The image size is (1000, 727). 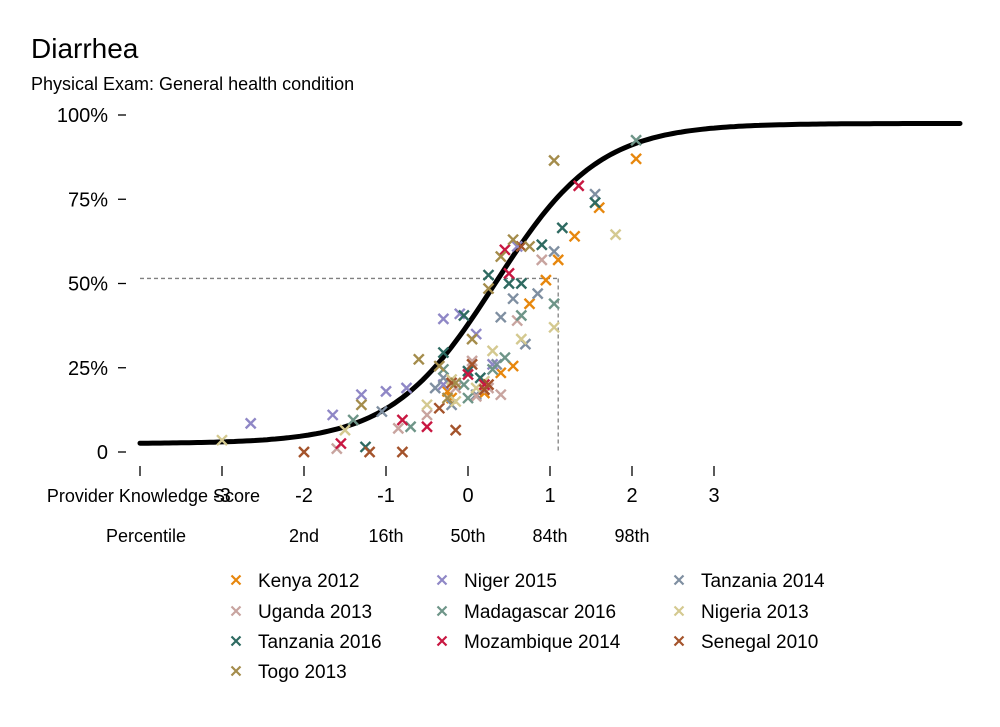 What do you see at coordinates (88, 285) in the screenshot?
I see `y-tick-label: 50%` at bounding box center [88, 285].